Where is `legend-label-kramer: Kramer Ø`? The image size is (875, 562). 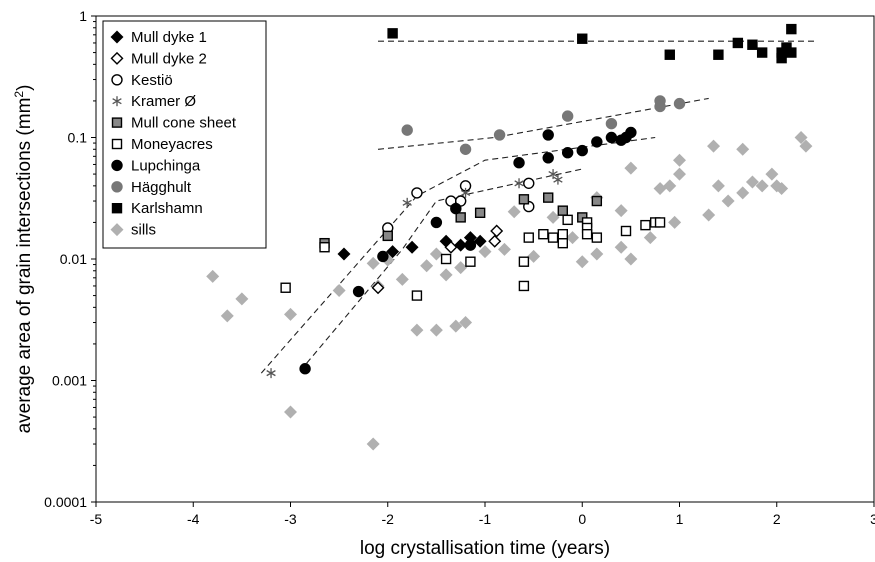
legend-label-kramer: Kramer Ø is located at coordinates (163, 101).